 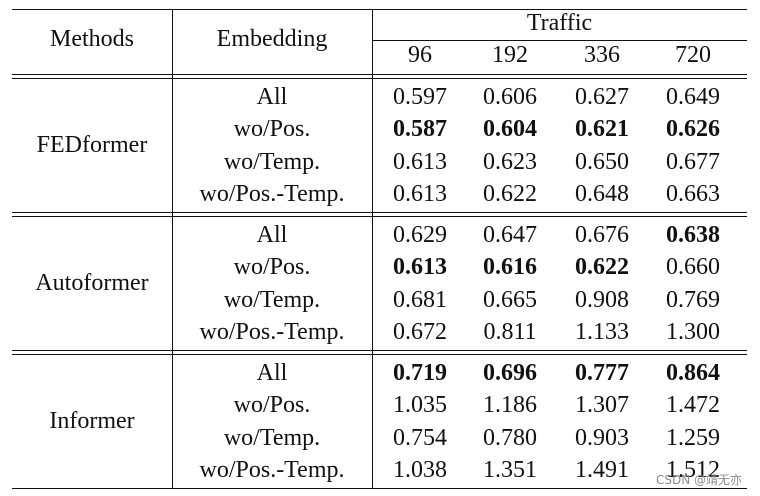 I want to click on value-cell: 0.648, so click(x=602, y=194).